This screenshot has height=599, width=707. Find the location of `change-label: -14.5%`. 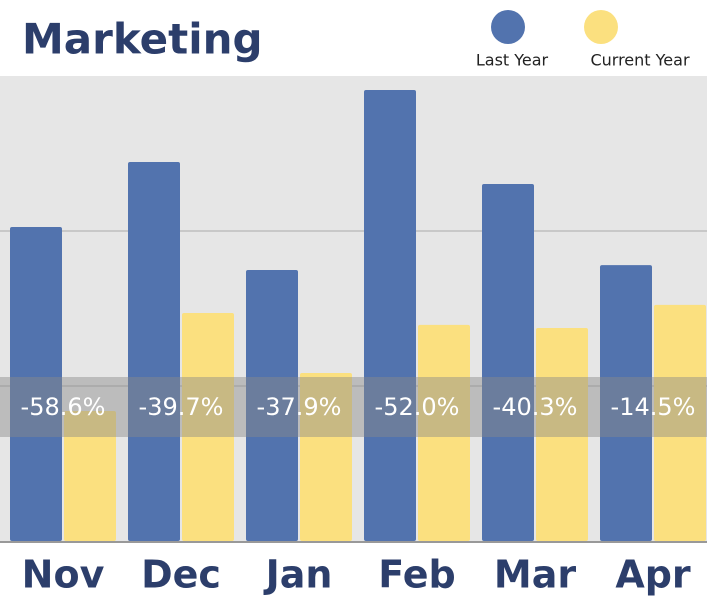

change-label: -14.5% is located at coordinates (653, 407).